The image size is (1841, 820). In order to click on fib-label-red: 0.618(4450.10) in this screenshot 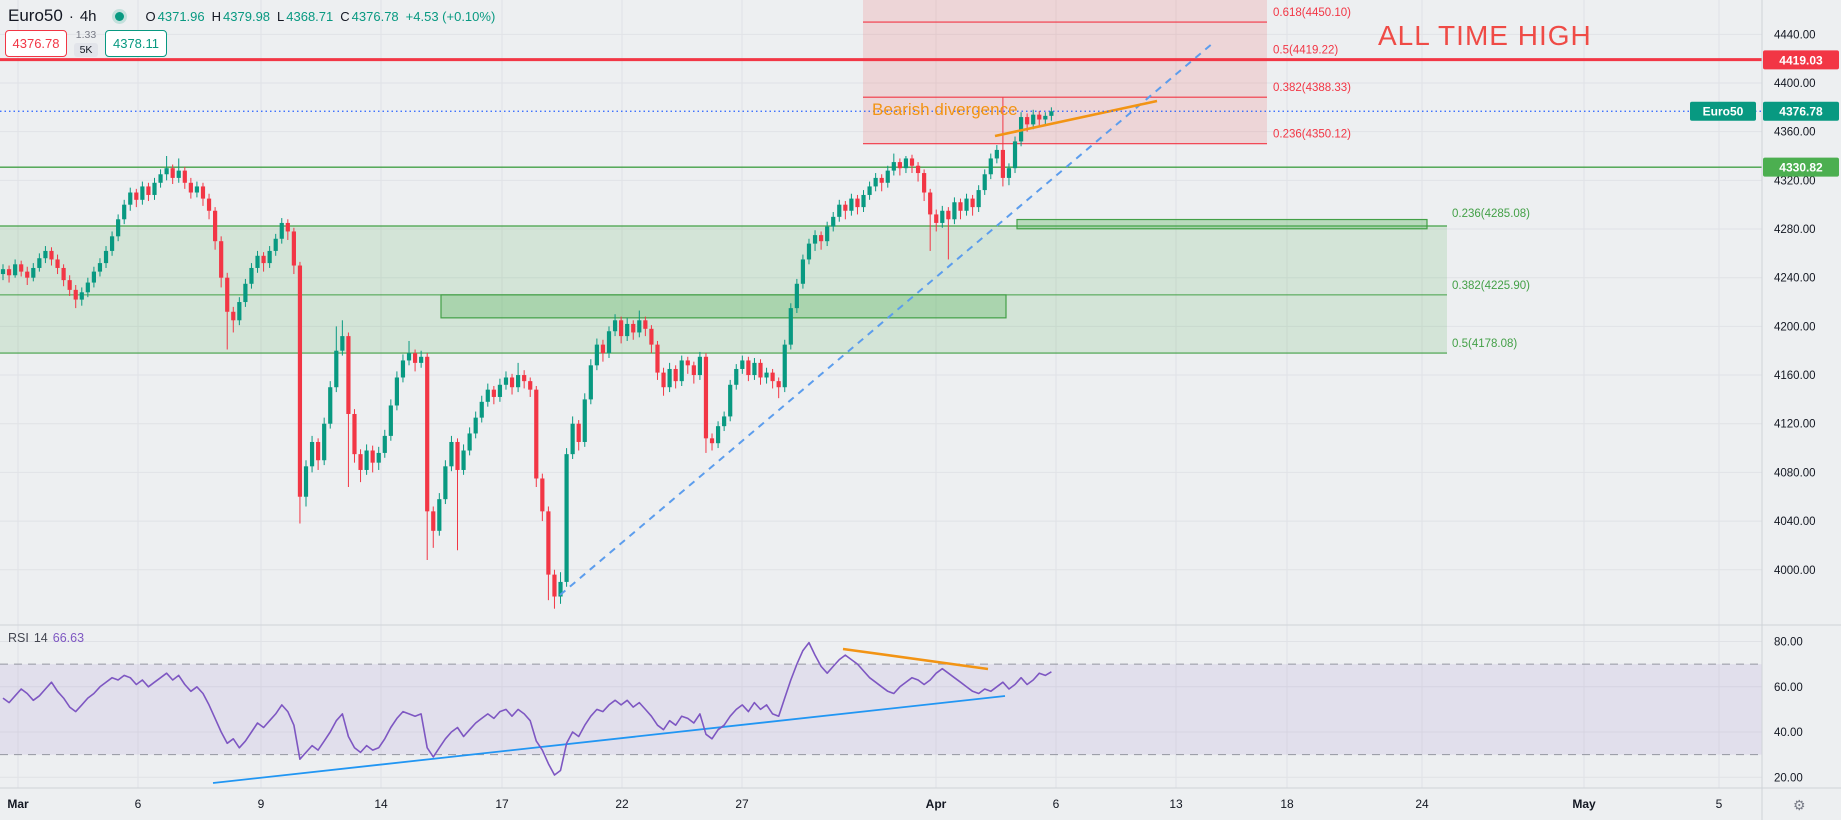, I will do `click(1312, 13)`.